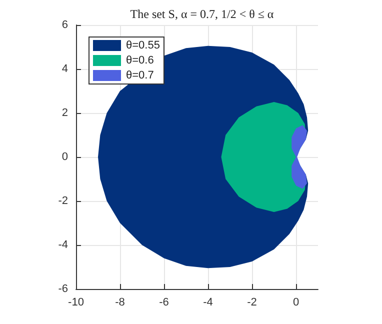  What do you see at coordinates (140, 60) in the screenshot?
I see `legend-label: θ=0.6` at bounding box center [140, 60].